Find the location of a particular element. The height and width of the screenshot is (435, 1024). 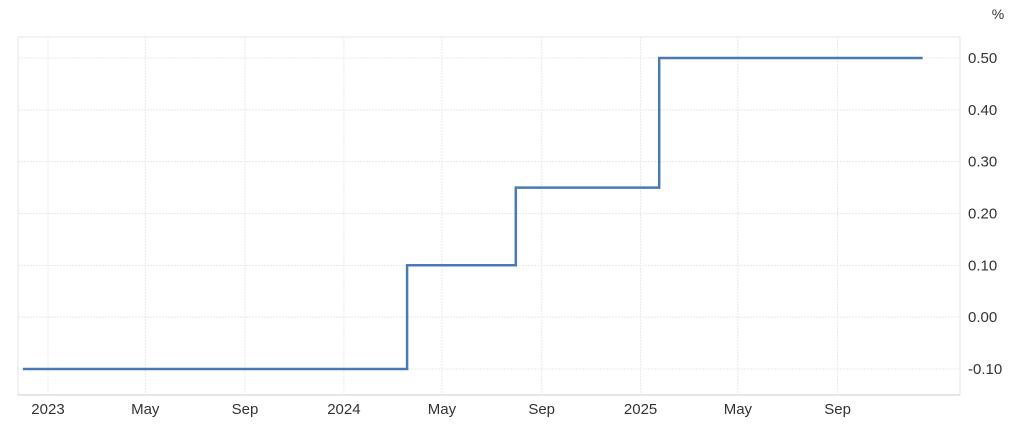

y-tick-label: 0.00 is located at coordinates (982, 317).